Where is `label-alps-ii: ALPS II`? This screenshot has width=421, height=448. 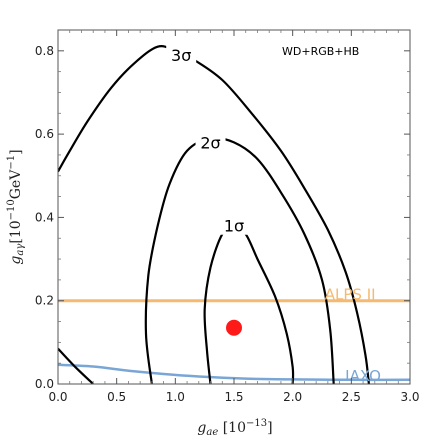 label-alps-ii: ALPS II is located at coordinates (350, 295).